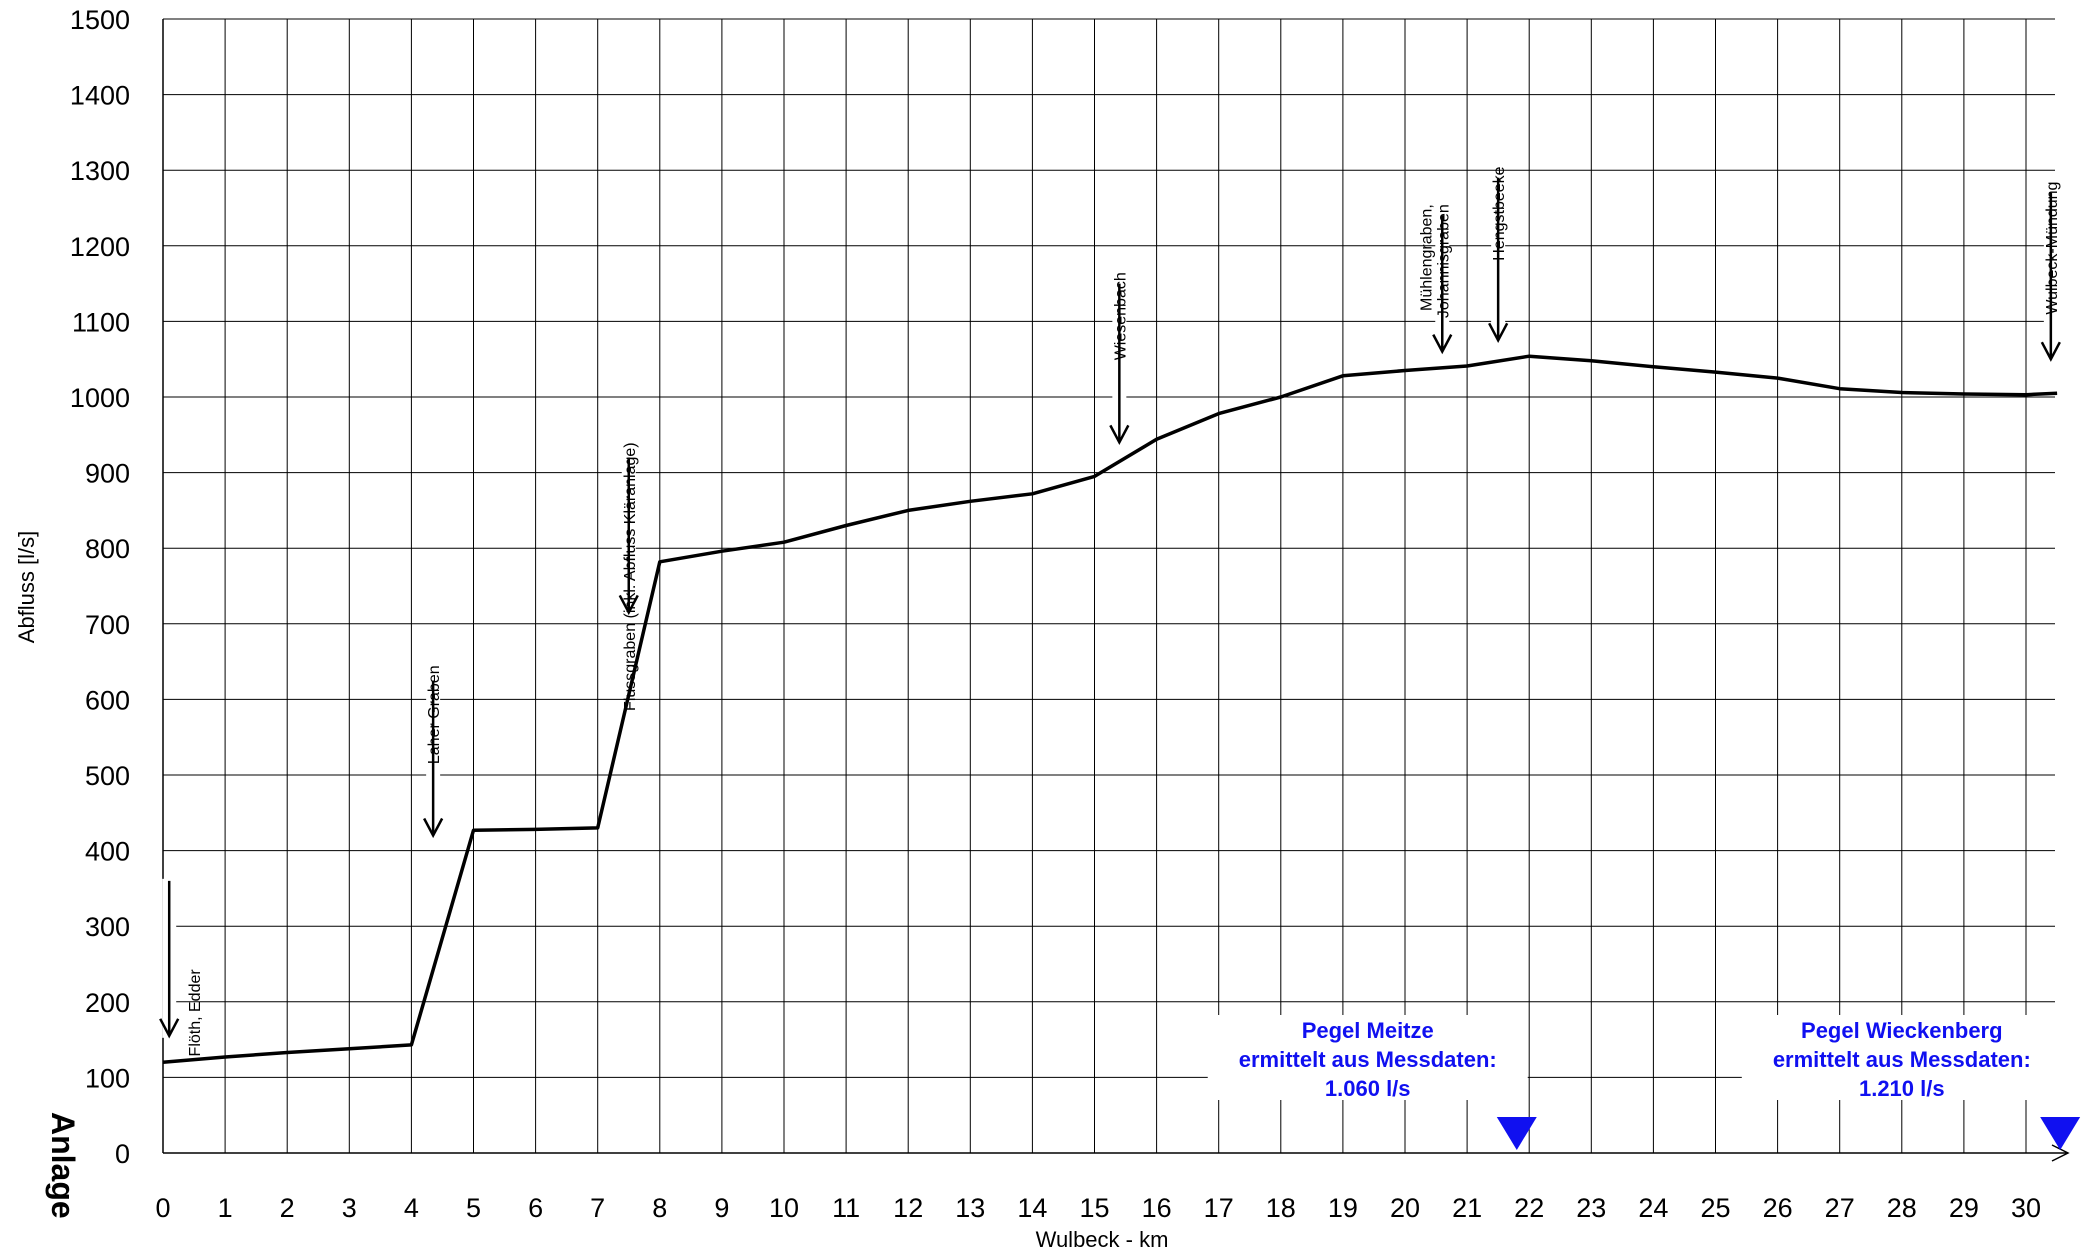 The image size is (2085, 1250). Describe the element at coordinates (1219, 1208) in the screenshot. I see `x-tick-label: 17` at that location.